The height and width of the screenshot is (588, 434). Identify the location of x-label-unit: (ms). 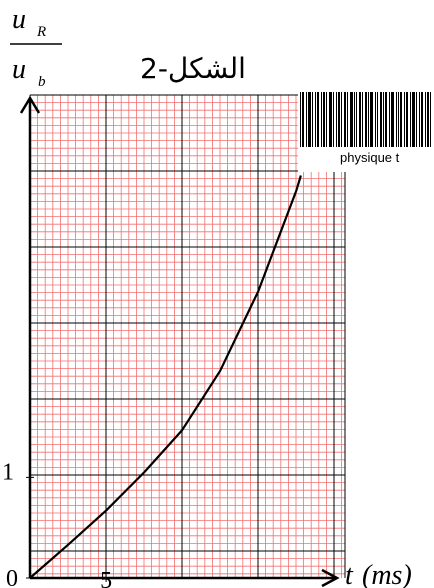
(387, 574).